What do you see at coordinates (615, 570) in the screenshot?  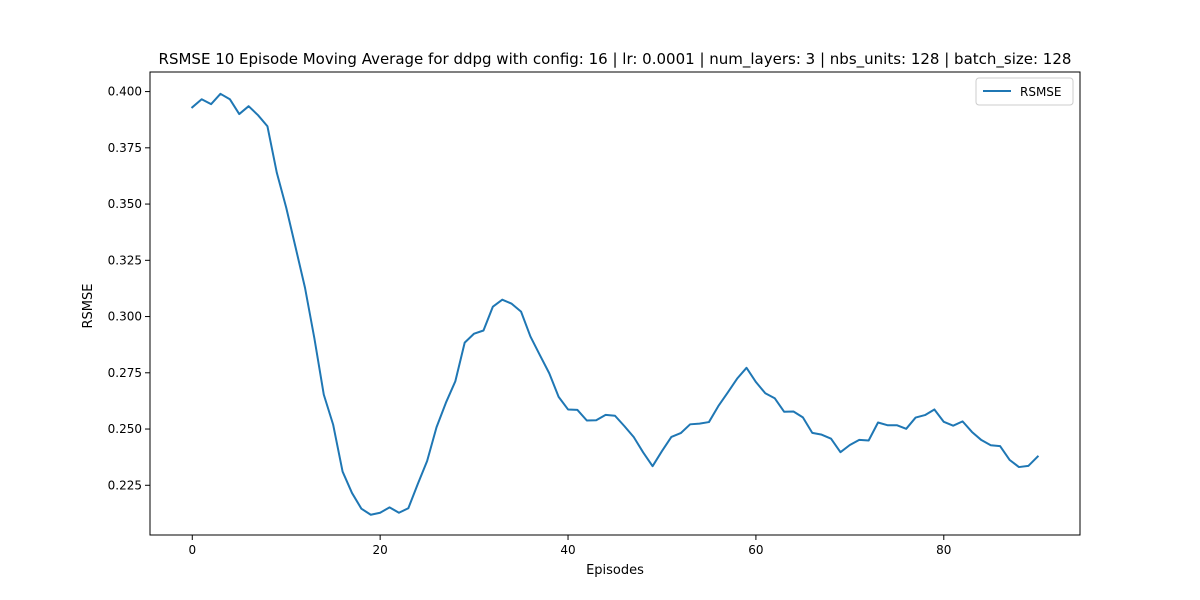 I see `x-axis-label: Episodes` at bounding box center [615, 570].